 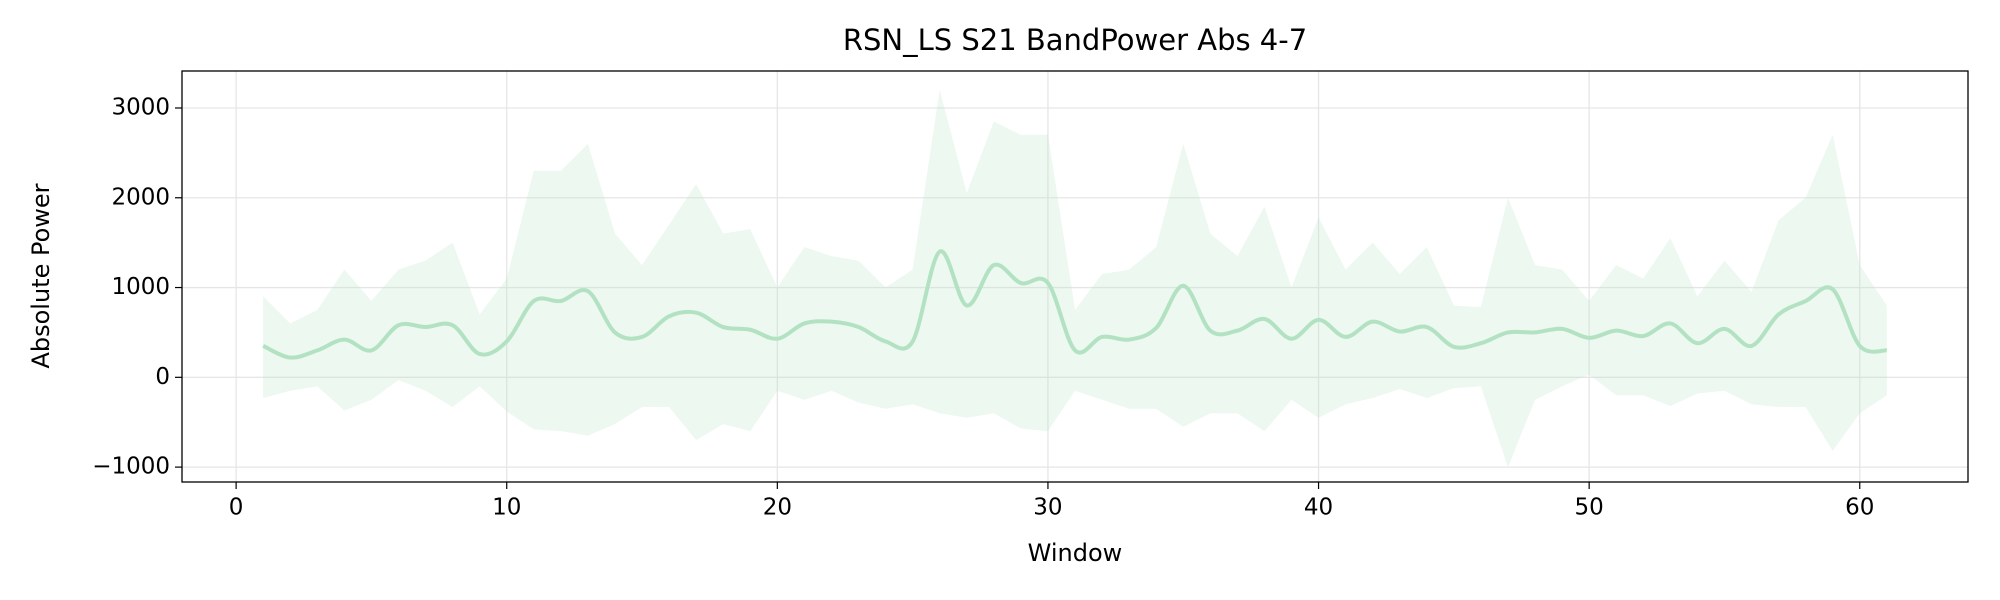 What do you see at coordinates (506, 508) in the screenshot?
I see `x-tick-label: 10` at bounding box center [506, 508].